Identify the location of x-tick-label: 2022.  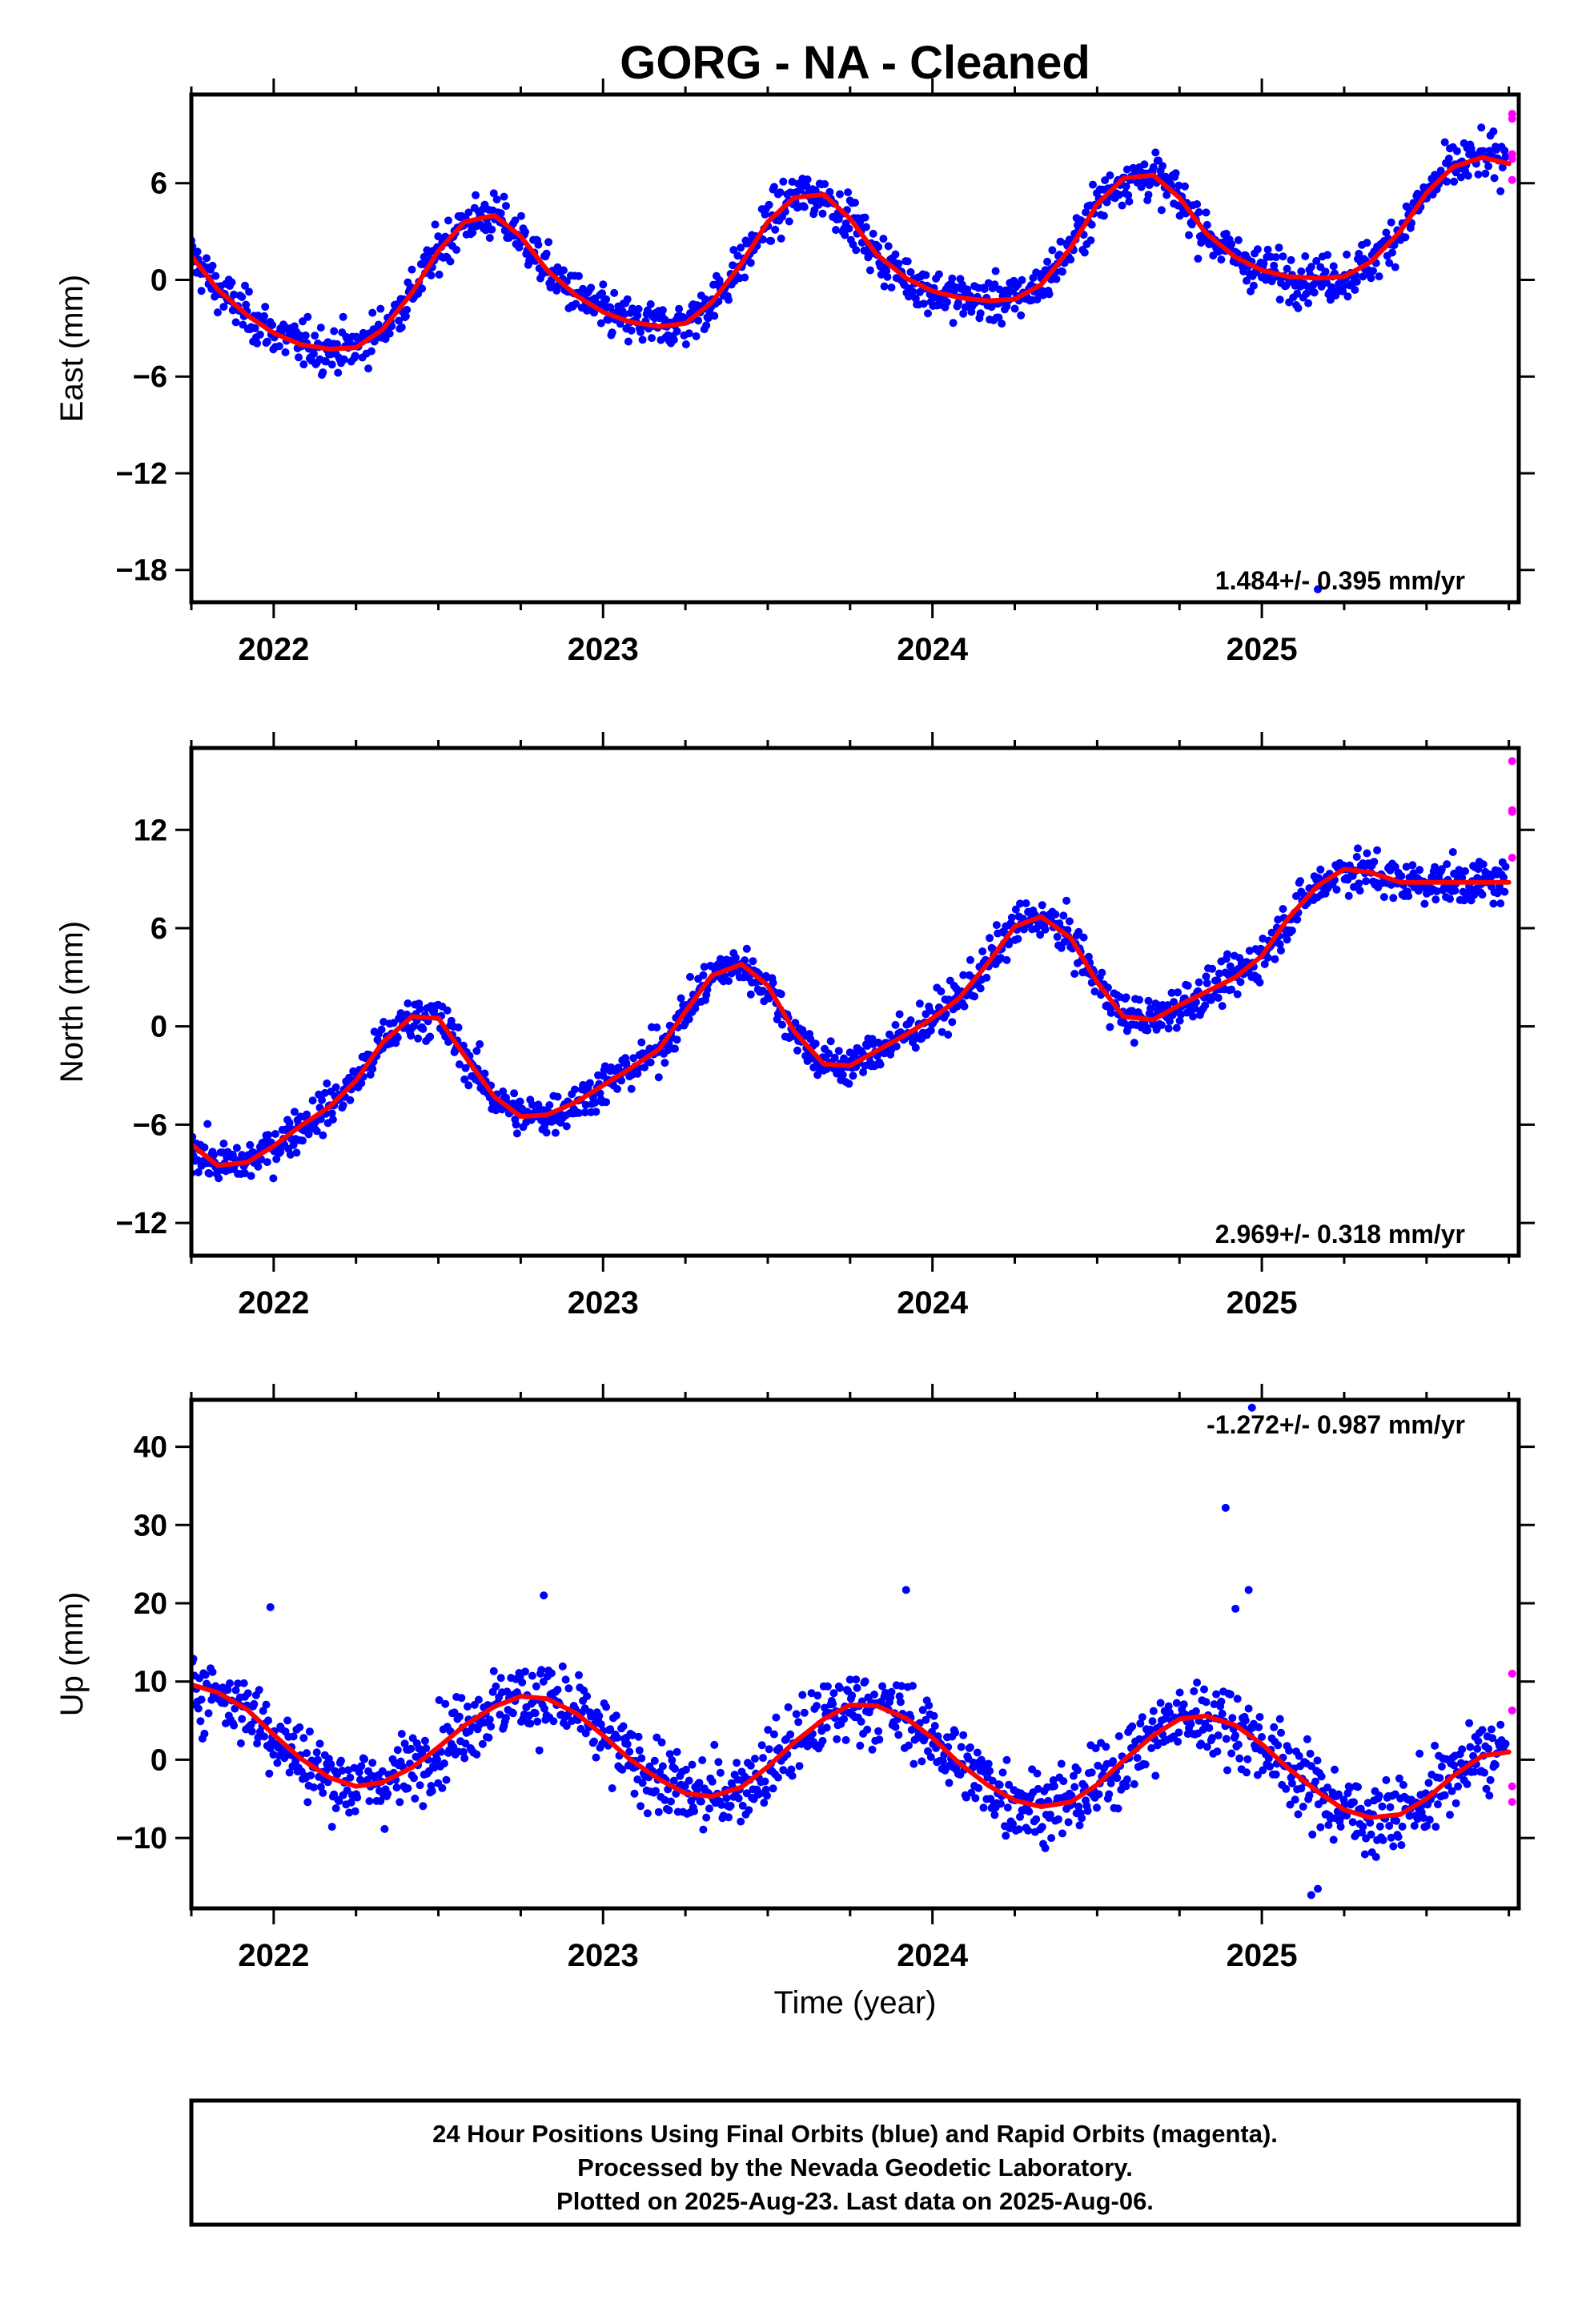
(274, 1303).